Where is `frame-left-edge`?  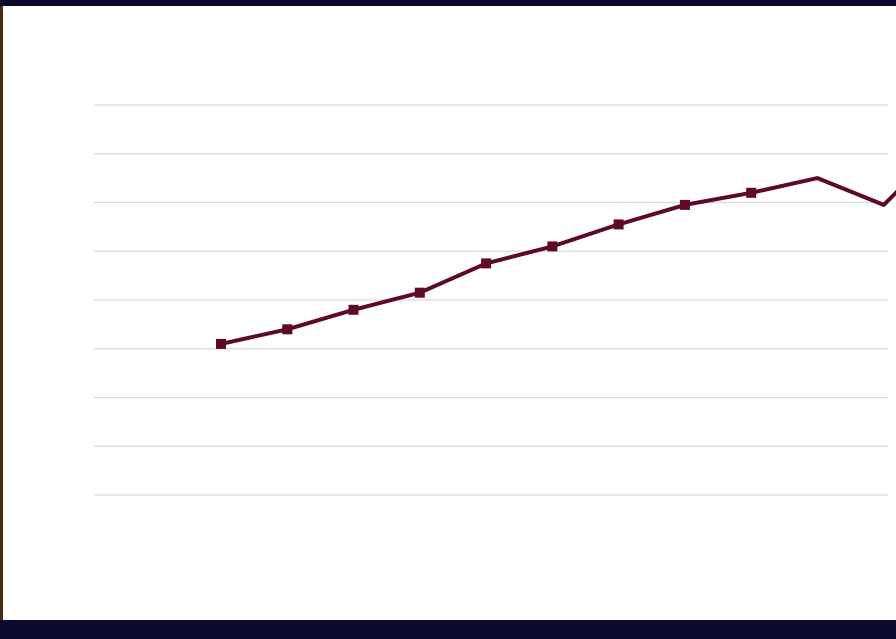
frame-left-edge is located at coordinates (1, 313).